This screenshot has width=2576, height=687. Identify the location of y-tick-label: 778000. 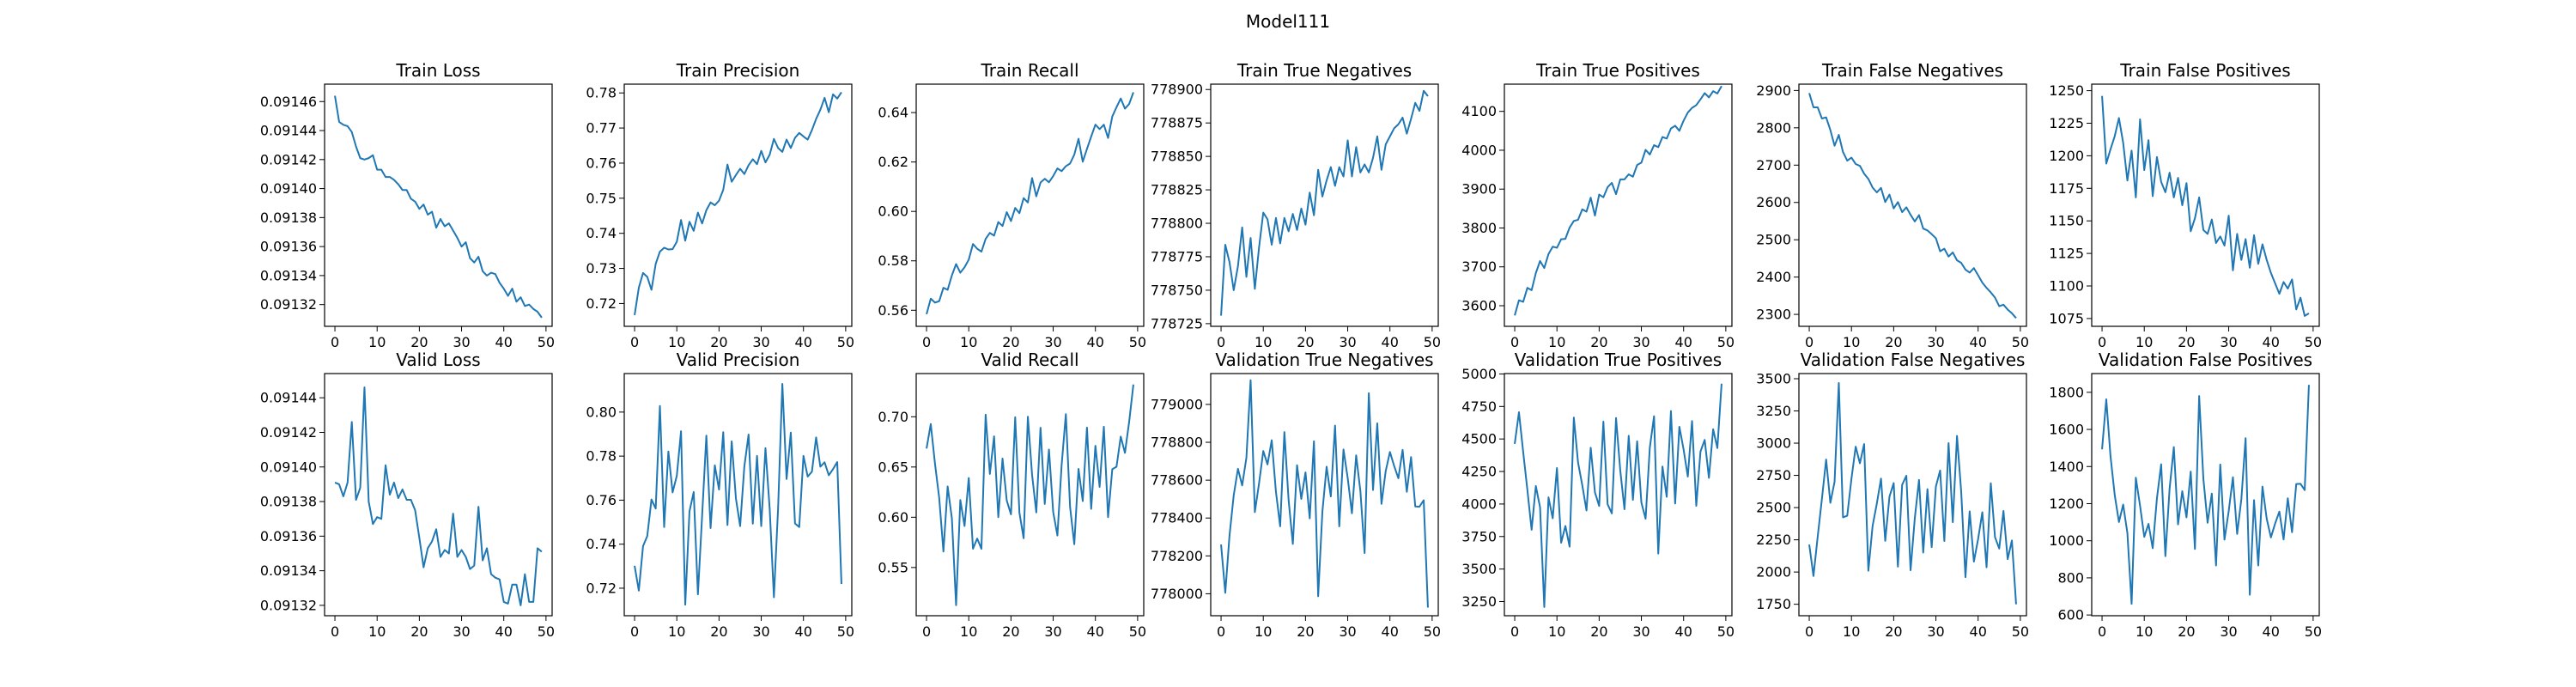
(1177, 594).